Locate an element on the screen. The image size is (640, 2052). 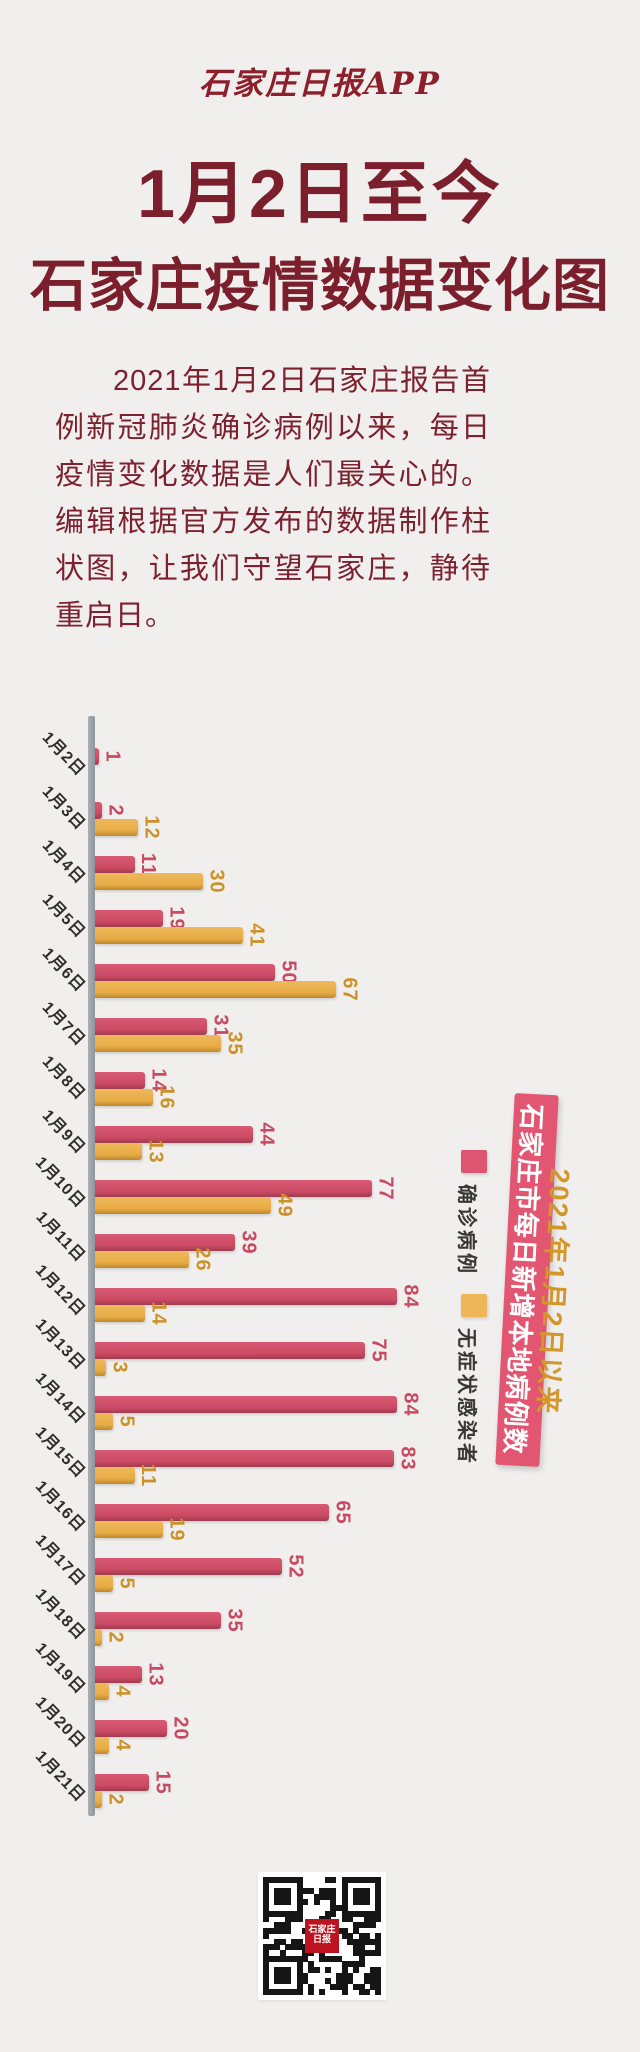
bar-value-label: 52 is located at coordinates (295, 1566).